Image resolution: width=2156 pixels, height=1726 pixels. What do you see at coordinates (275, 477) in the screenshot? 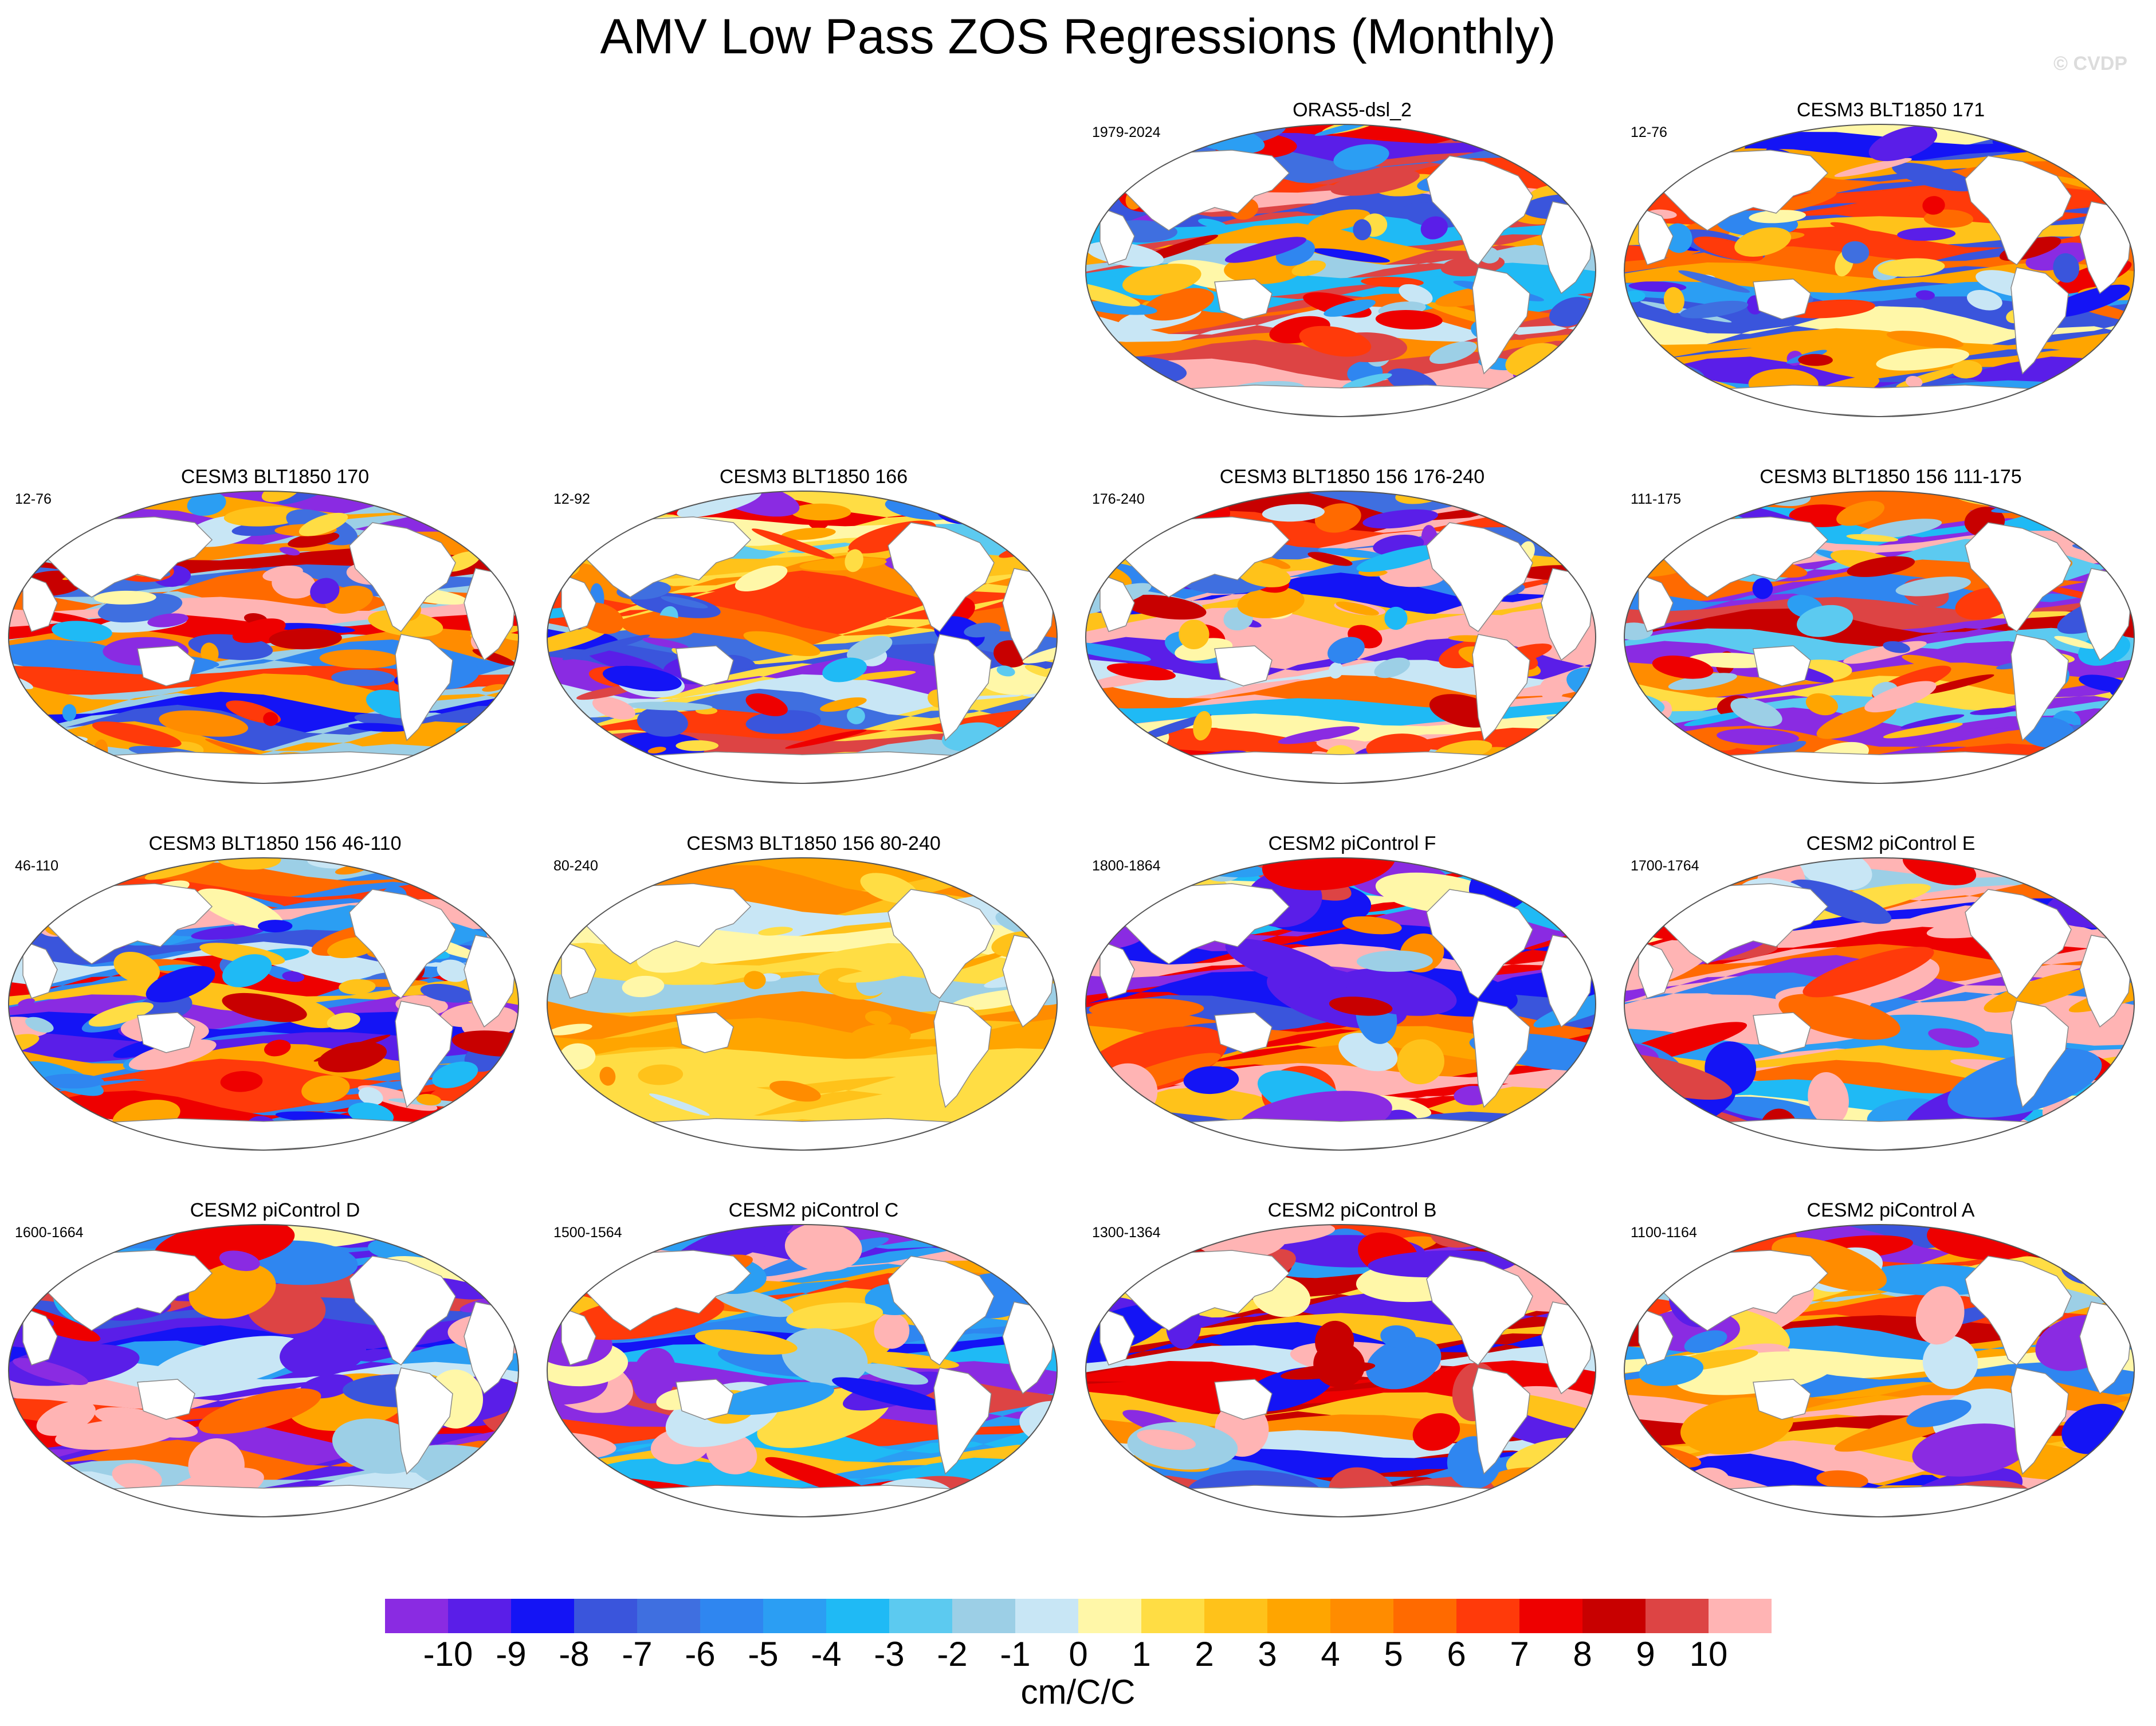
I see `panel-title: CESM3 BLT1850 170` at bounding box center [275, 477].